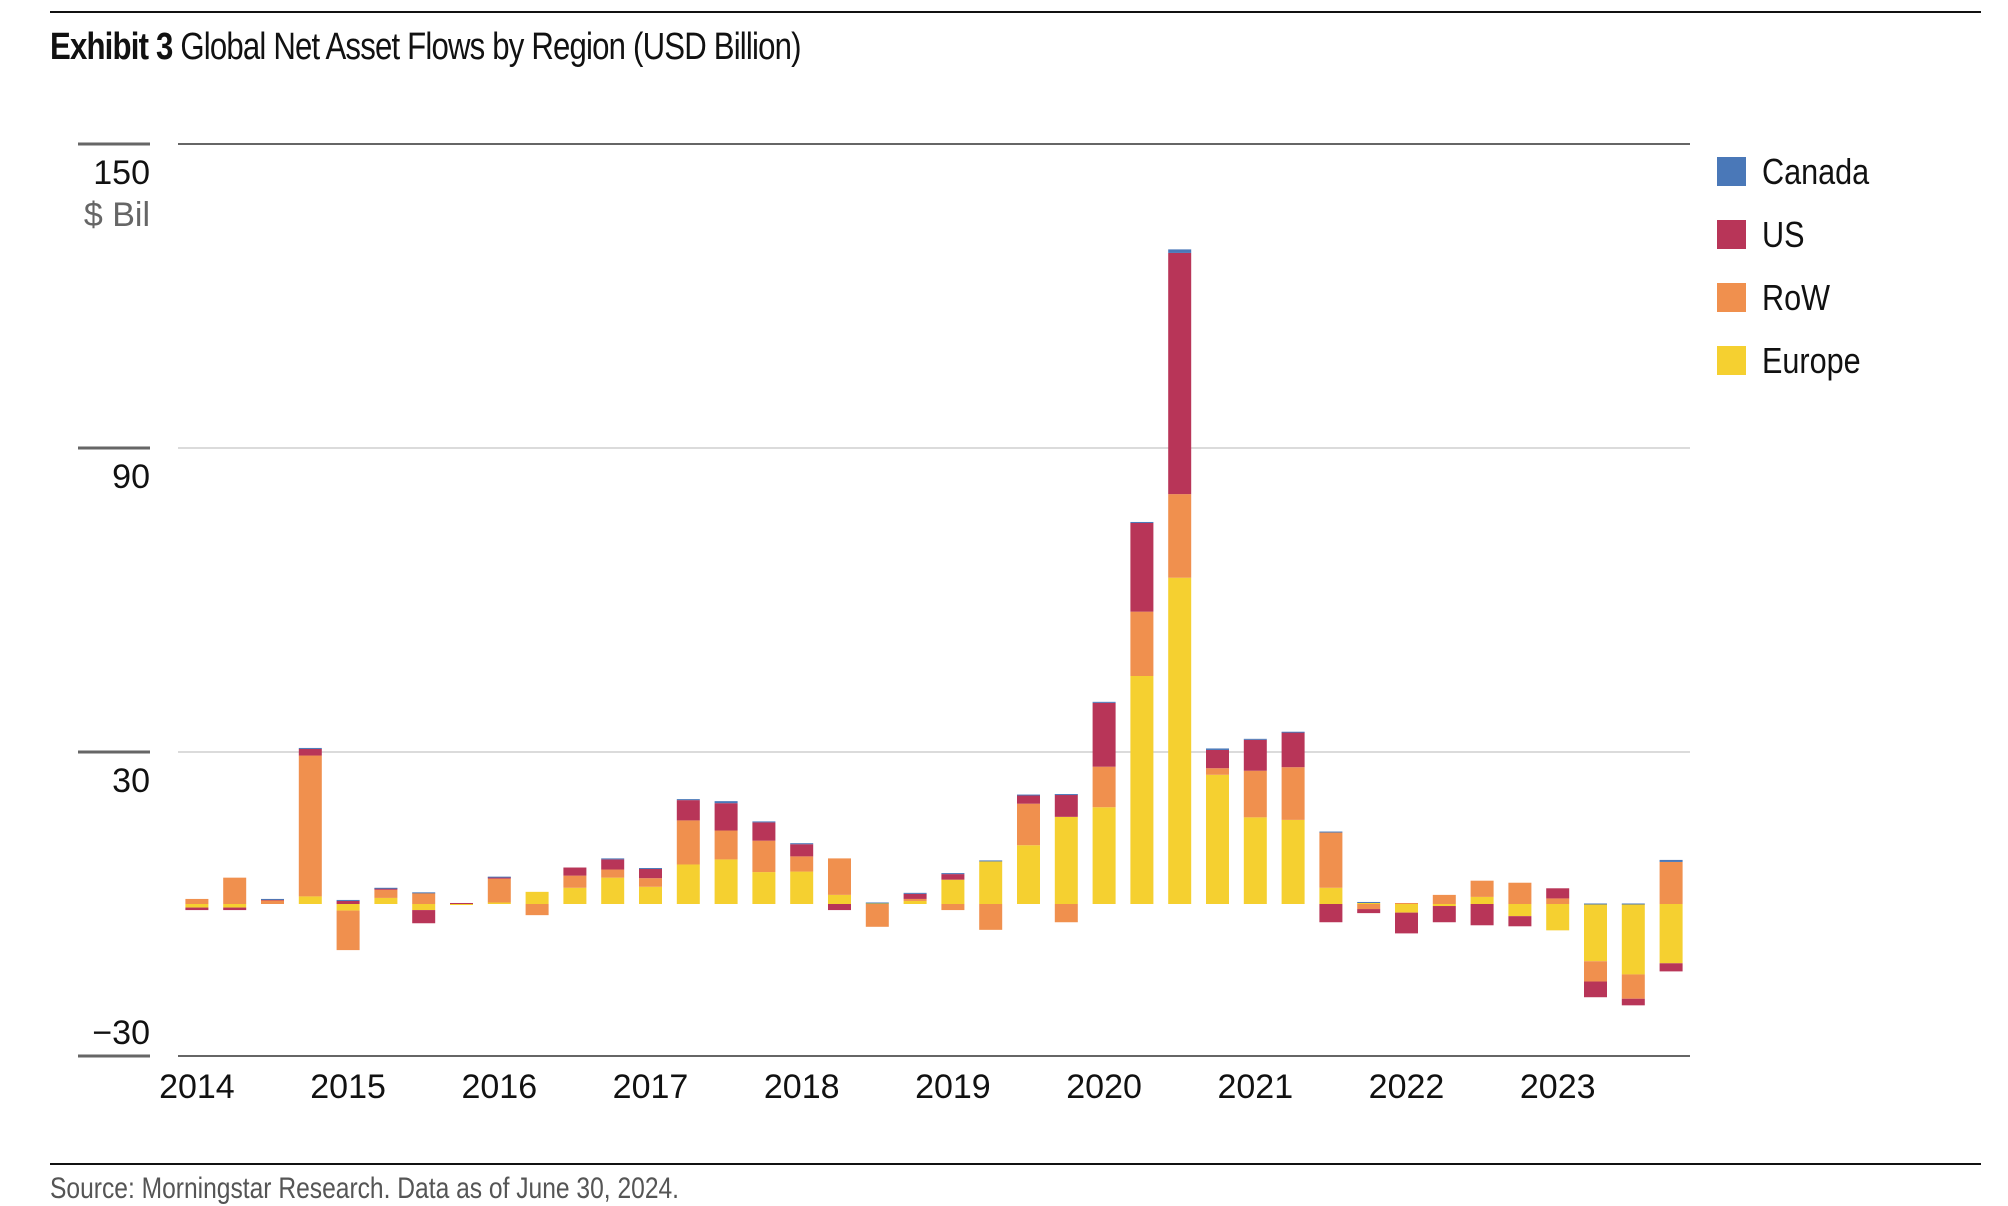 This screenshot has height=1206, width=2008. Describe the element at coordinates (1731, 171) in the screenshot. I see `legend-swatch-canada` at that location.